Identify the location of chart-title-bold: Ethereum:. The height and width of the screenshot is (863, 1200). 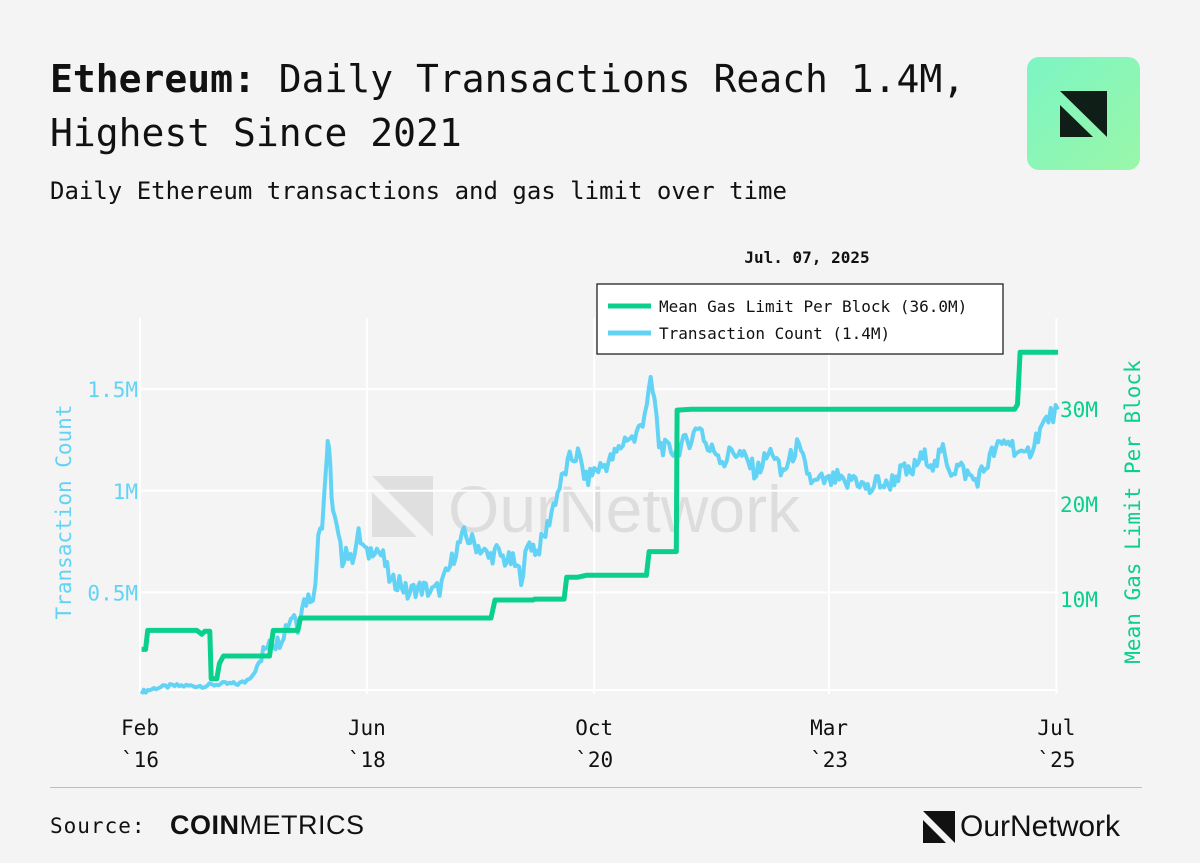
(153, 79).